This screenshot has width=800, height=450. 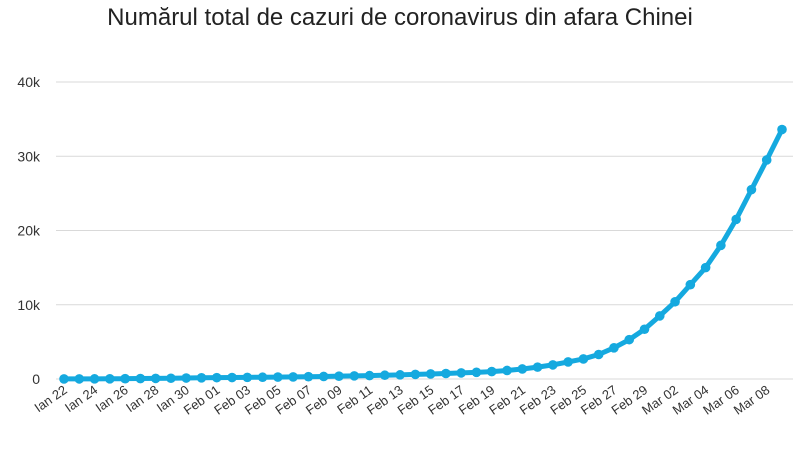 I want to click on y-axis-ticks: 0 10k 20k 30k 40k, so click(x=29, y=230).